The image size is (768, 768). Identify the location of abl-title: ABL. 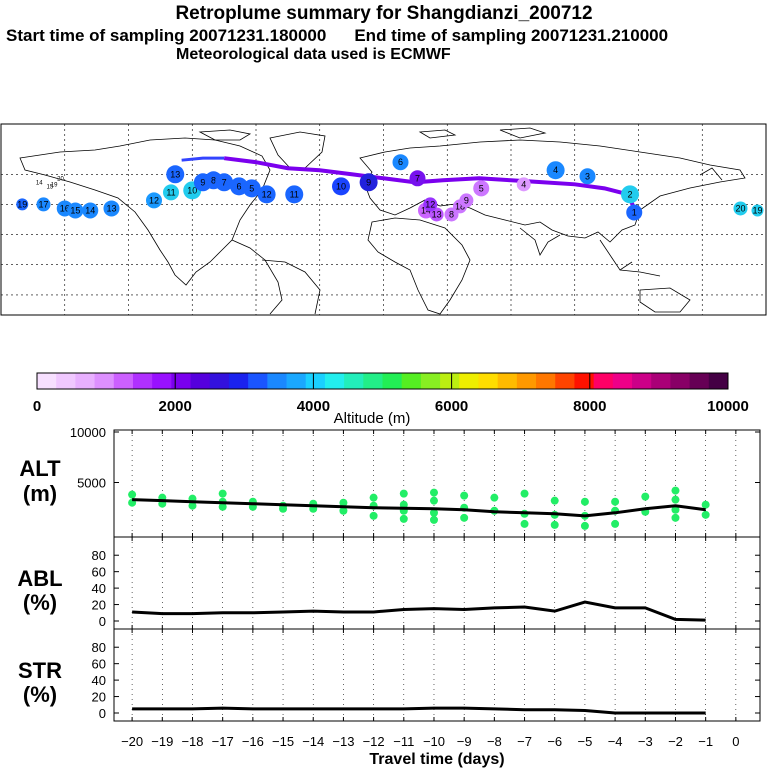
(39, 578).